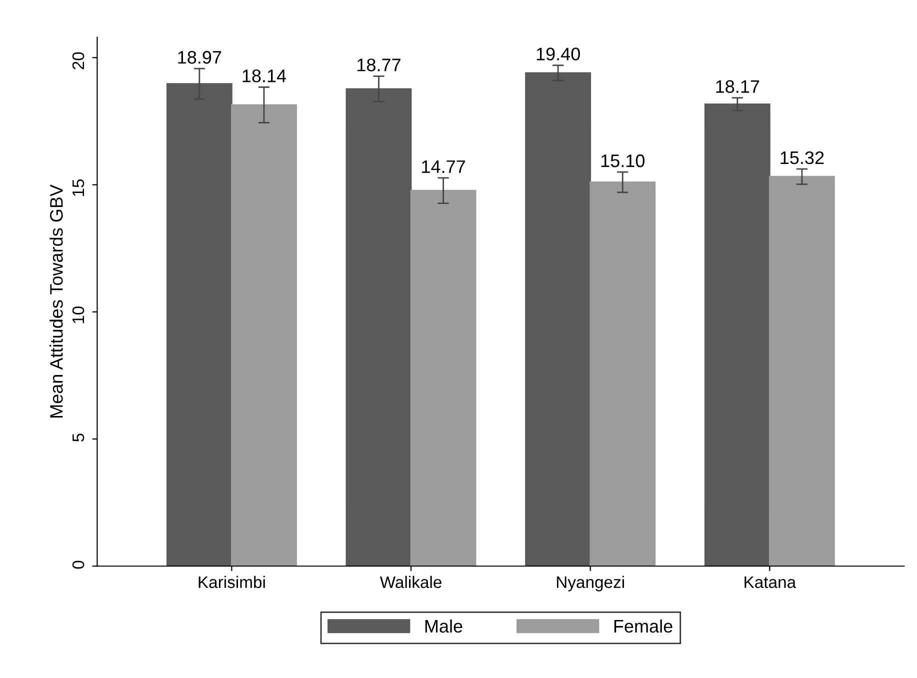  What do you see at coordinates (558, 54) in the screenshot?
I see `data-label: 19.40` at bounding box center [558, 54].